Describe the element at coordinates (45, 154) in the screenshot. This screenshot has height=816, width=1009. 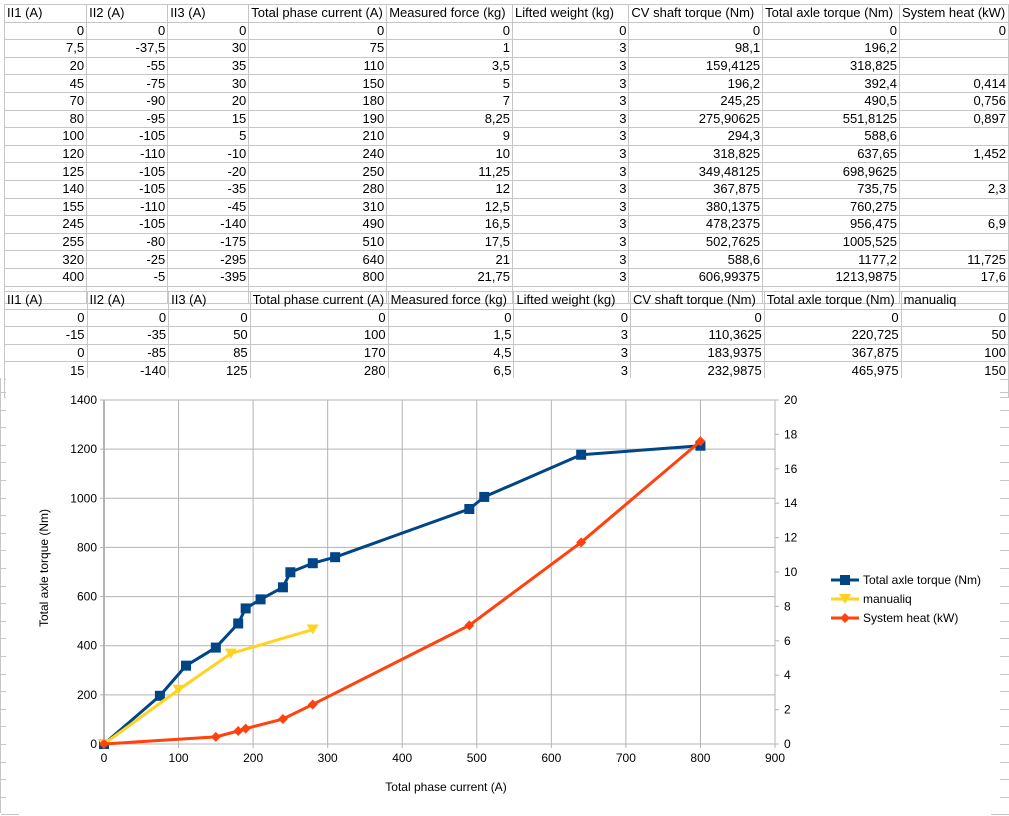
I see `cell: 120` at that location.